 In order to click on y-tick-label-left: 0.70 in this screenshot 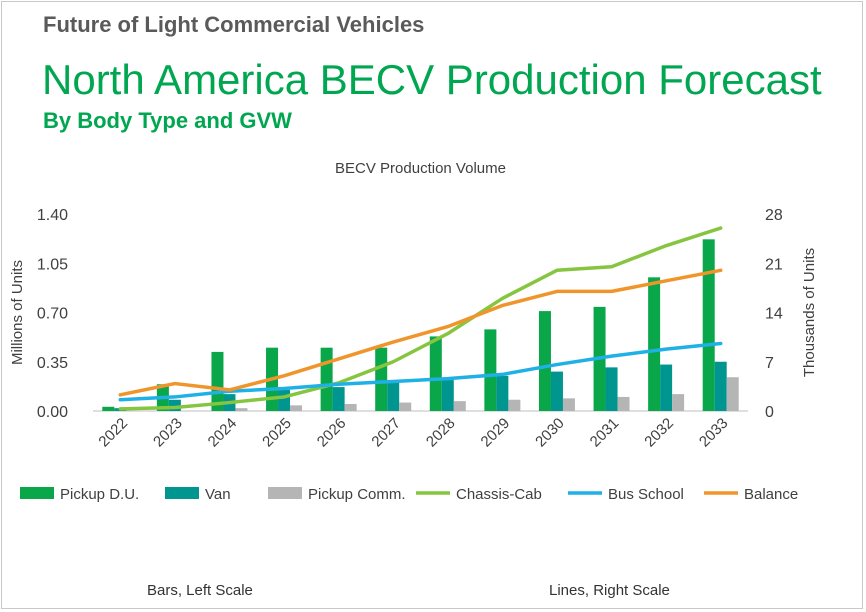, I will do `click(52, 314)`.